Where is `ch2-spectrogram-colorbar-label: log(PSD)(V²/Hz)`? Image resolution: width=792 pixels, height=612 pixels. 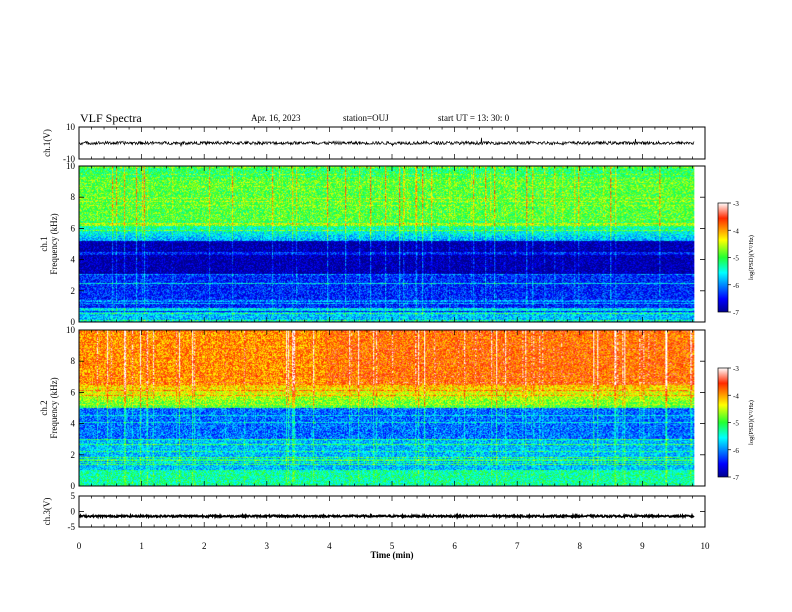
ch2-spectrogram-colorbar-label: log(PSD)(V²/Hz) is located at coordinates (751, 422).